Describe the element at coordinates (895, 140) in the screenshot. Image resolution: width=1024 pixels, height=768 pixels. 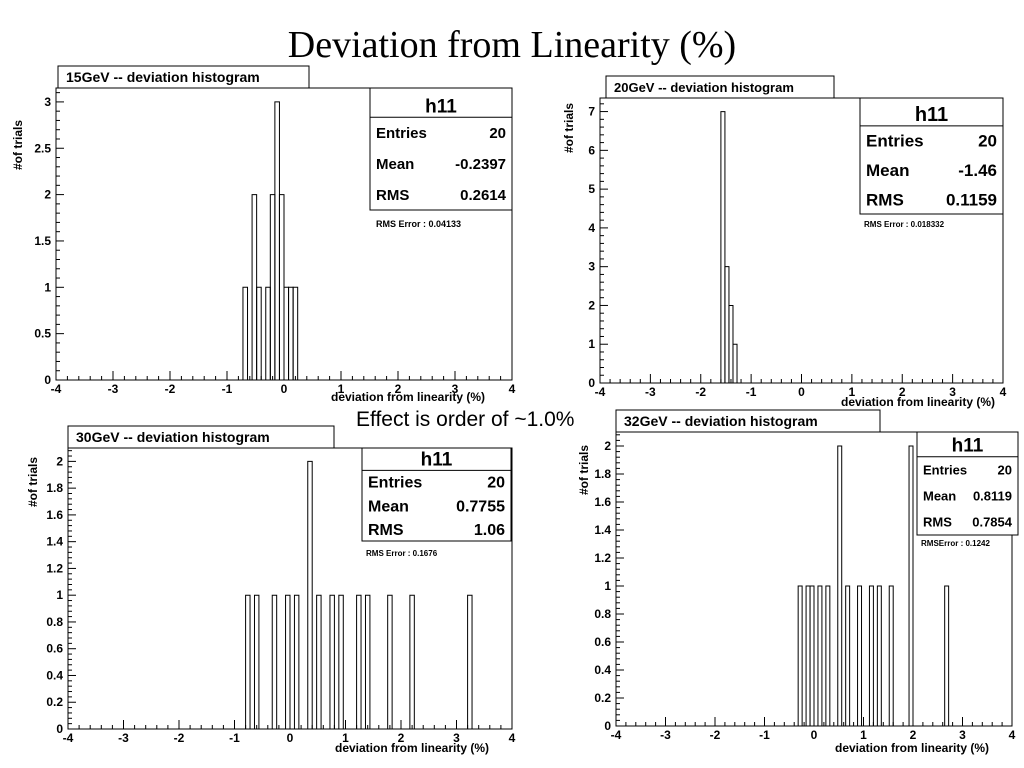
I see `stats-entries-label: Entries` at that location.